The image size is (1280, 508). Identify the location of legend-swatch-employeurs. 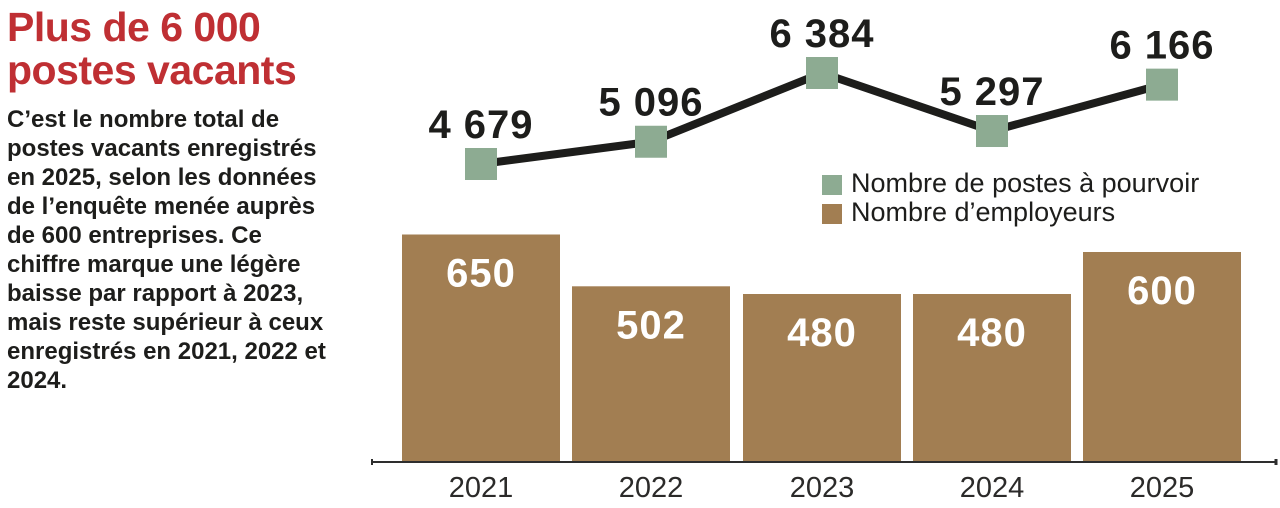
(832, 214).